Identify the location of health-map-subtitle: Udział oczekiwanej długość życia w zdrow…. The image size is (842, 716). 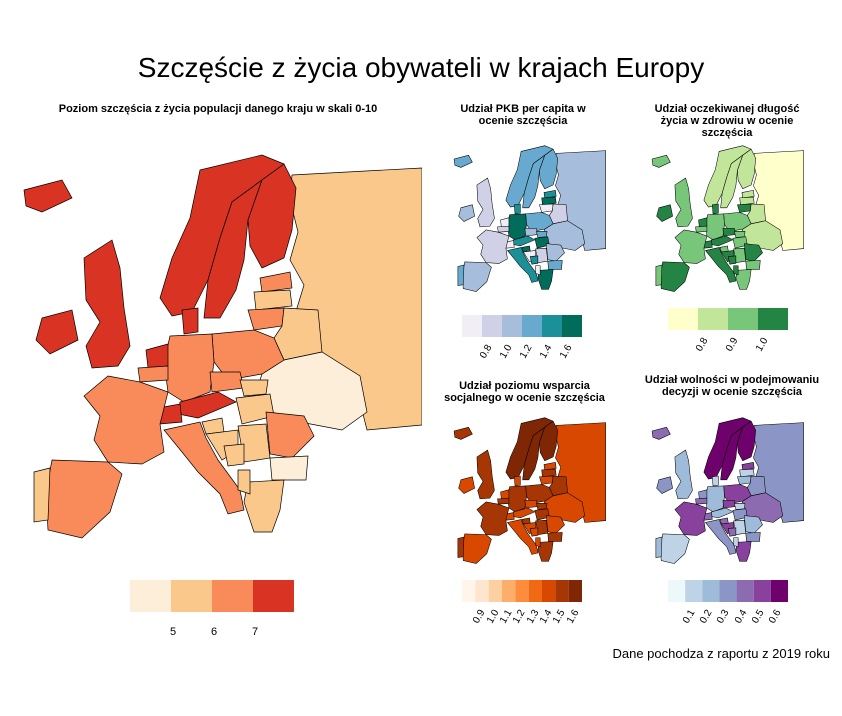
(727, 121).